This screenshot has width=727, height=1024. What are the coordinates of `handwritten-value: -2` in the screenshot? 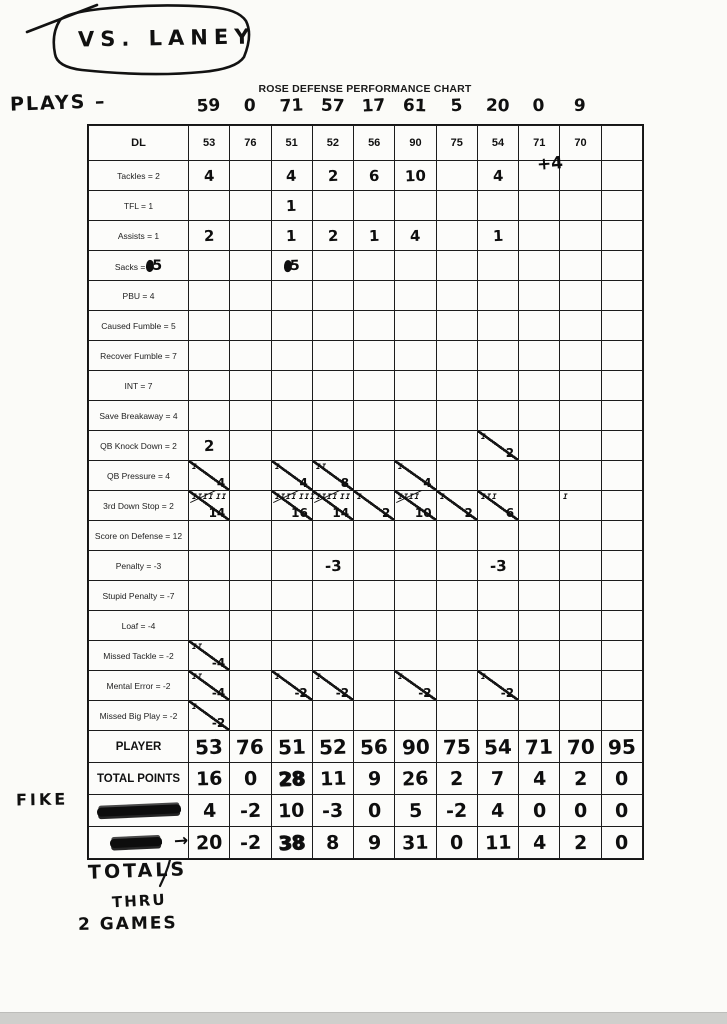 It's located at (456, 810).